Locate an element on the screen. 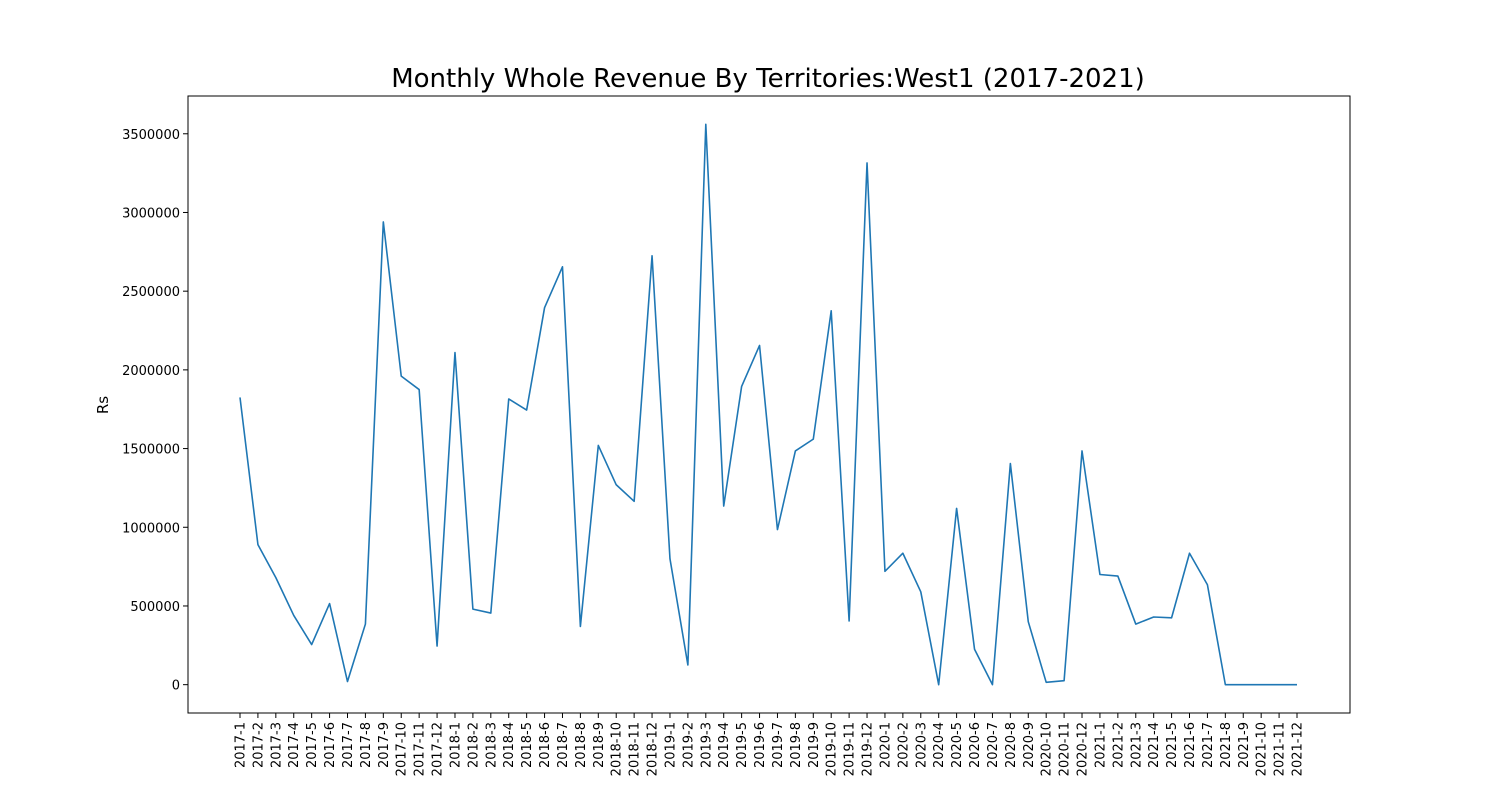 Image resolution: width=1500 pixels, height=800 pixels. x-tick-label: 2019-2 is located at coordinates (688, 745).